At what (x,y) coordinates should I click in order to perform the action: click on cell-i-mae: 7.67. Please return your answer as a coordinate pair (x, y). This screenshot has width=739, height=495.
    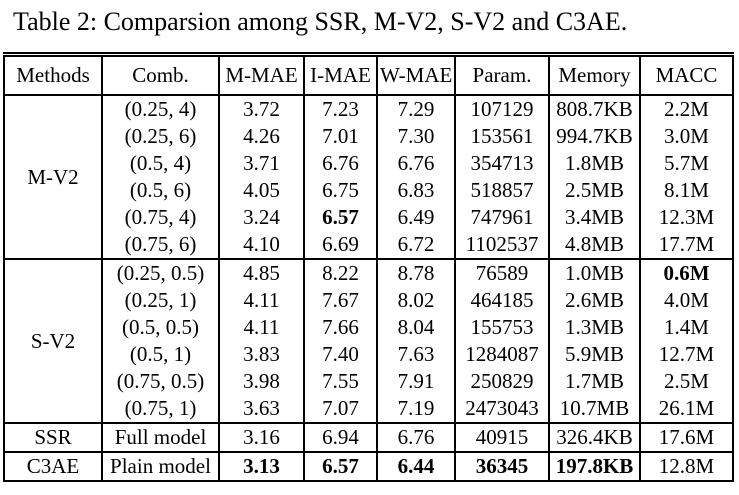
    Looking at the image, I should click on (340, 300).